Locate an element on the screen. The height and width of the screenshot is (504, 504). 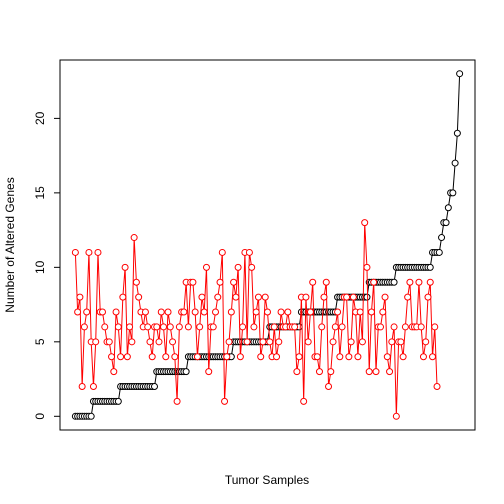
y-tick-label: 20 is located at coordinates (40, 118).